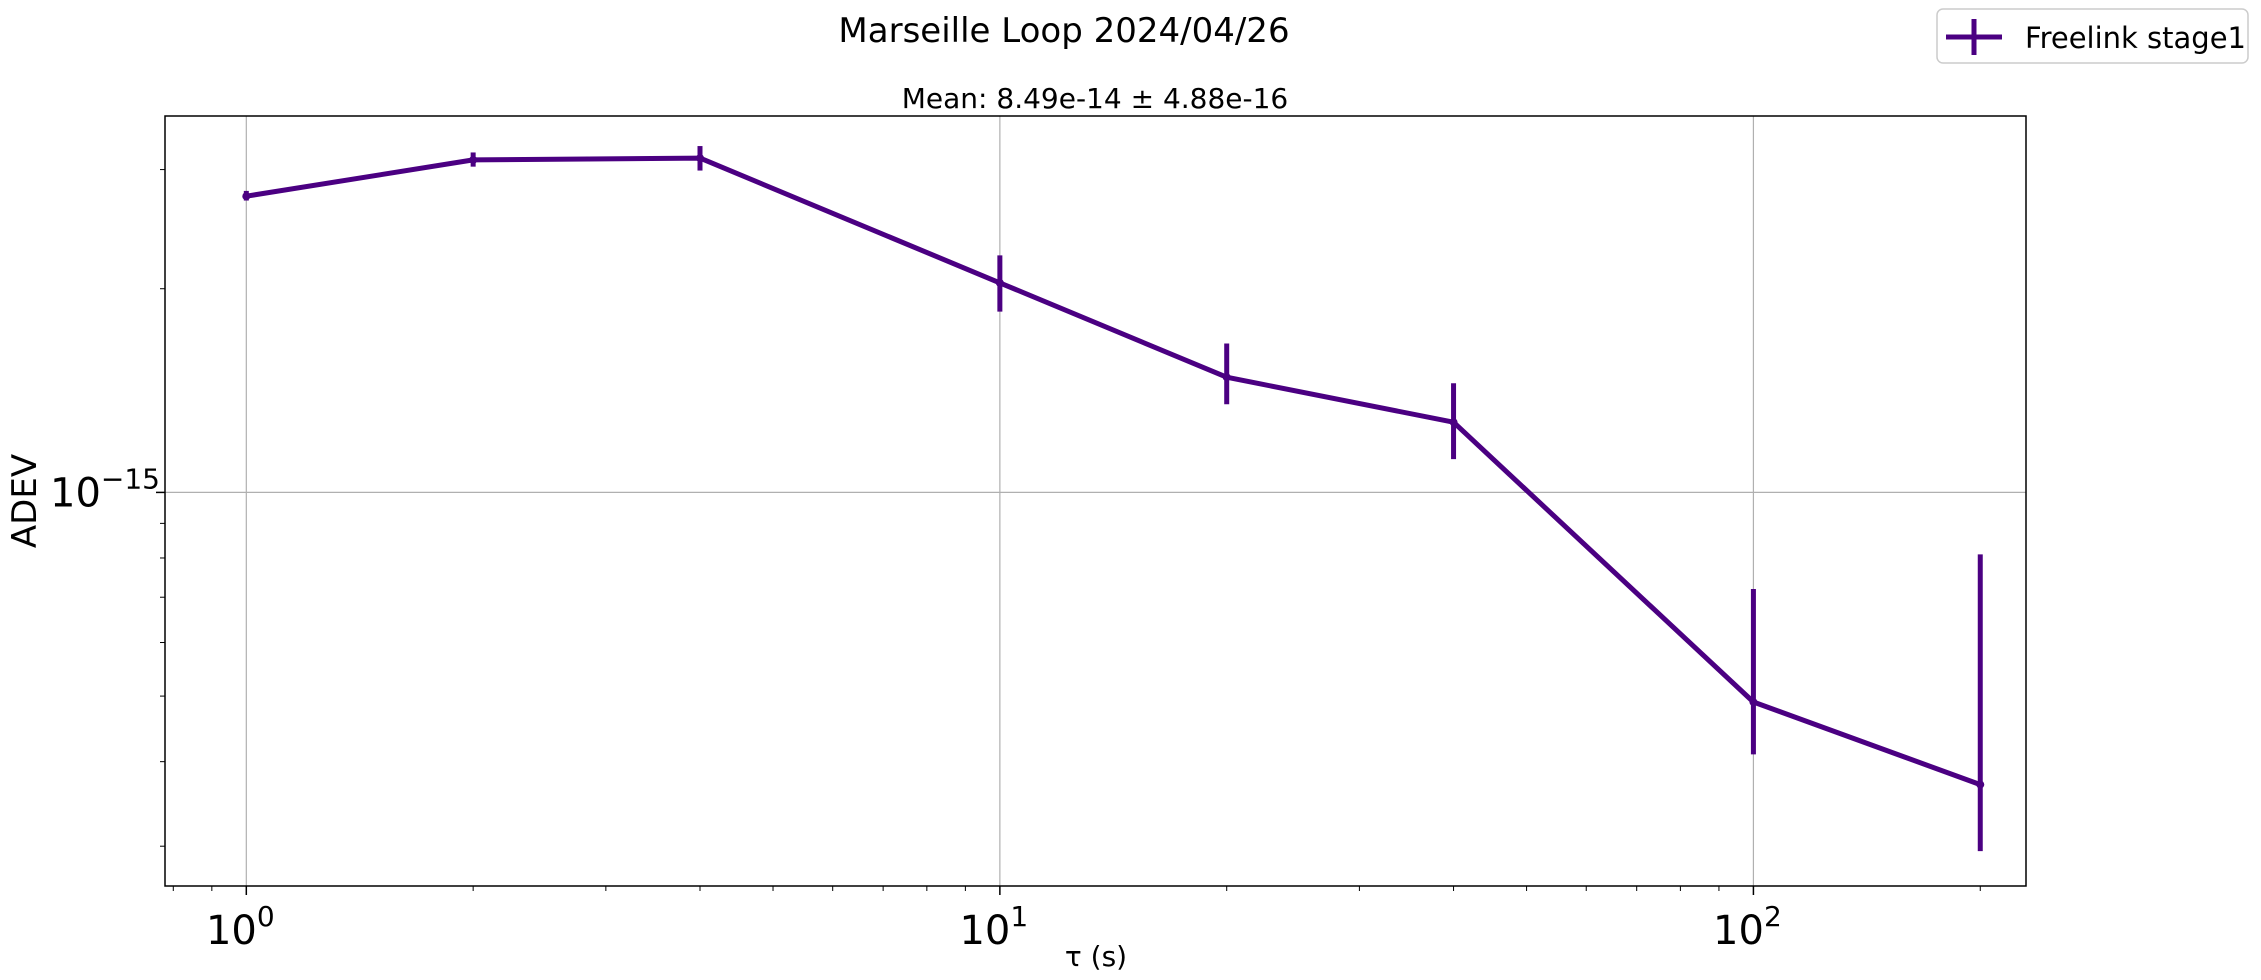  I want to click on legend-box, so click(2092, 36).